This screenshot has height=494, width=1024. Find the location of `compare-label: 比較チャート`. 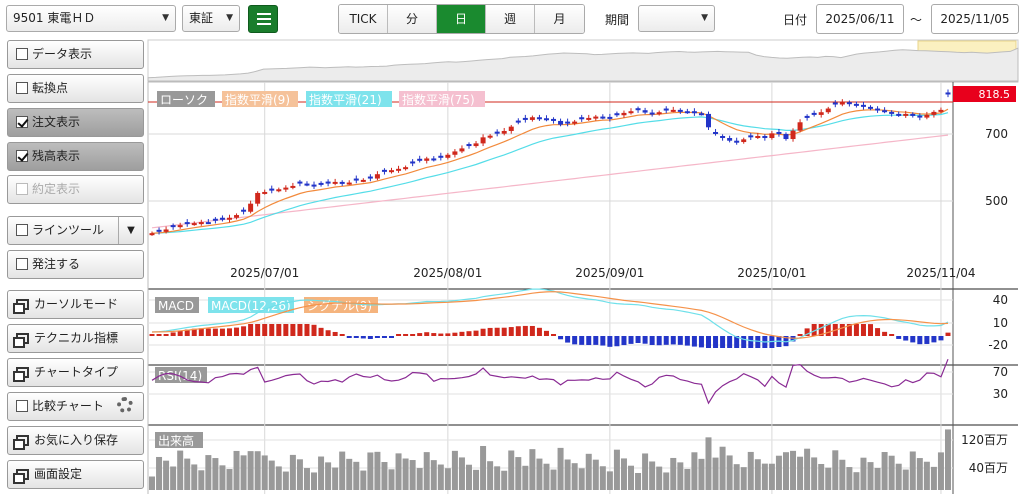

compare-label: 比較チャート is located at coordinates (68, 406).